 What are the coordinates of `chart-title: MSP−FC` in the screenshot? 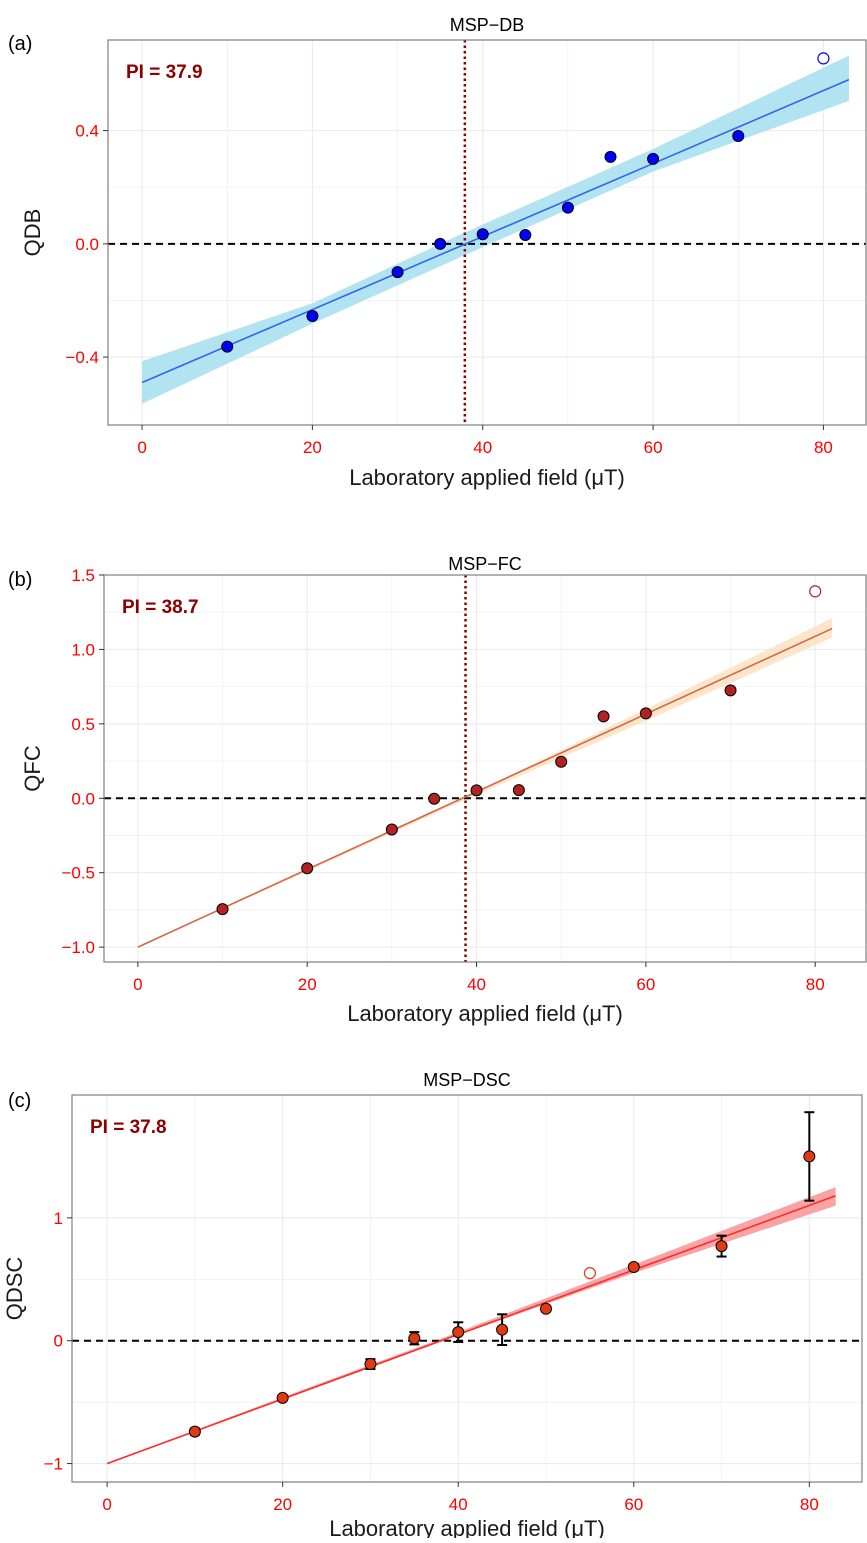 It's located at (485, 564).